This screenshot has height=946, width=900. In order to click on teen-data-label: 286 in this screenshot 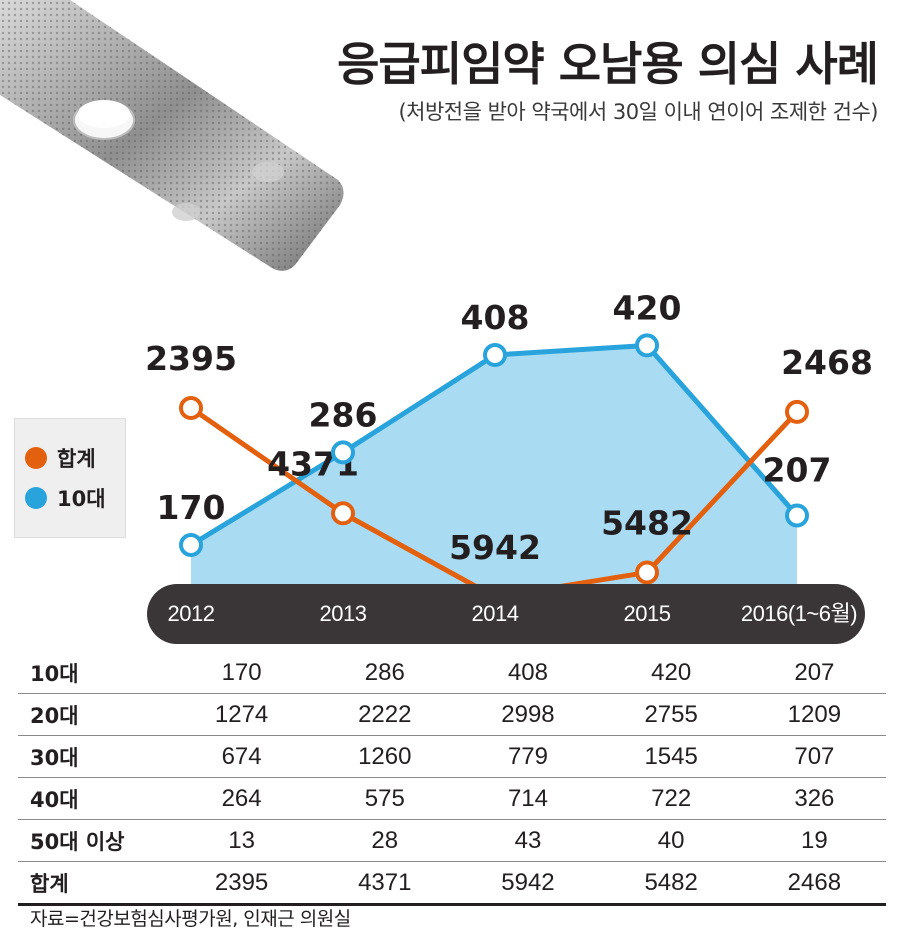, I will do `click(343, 414)`.